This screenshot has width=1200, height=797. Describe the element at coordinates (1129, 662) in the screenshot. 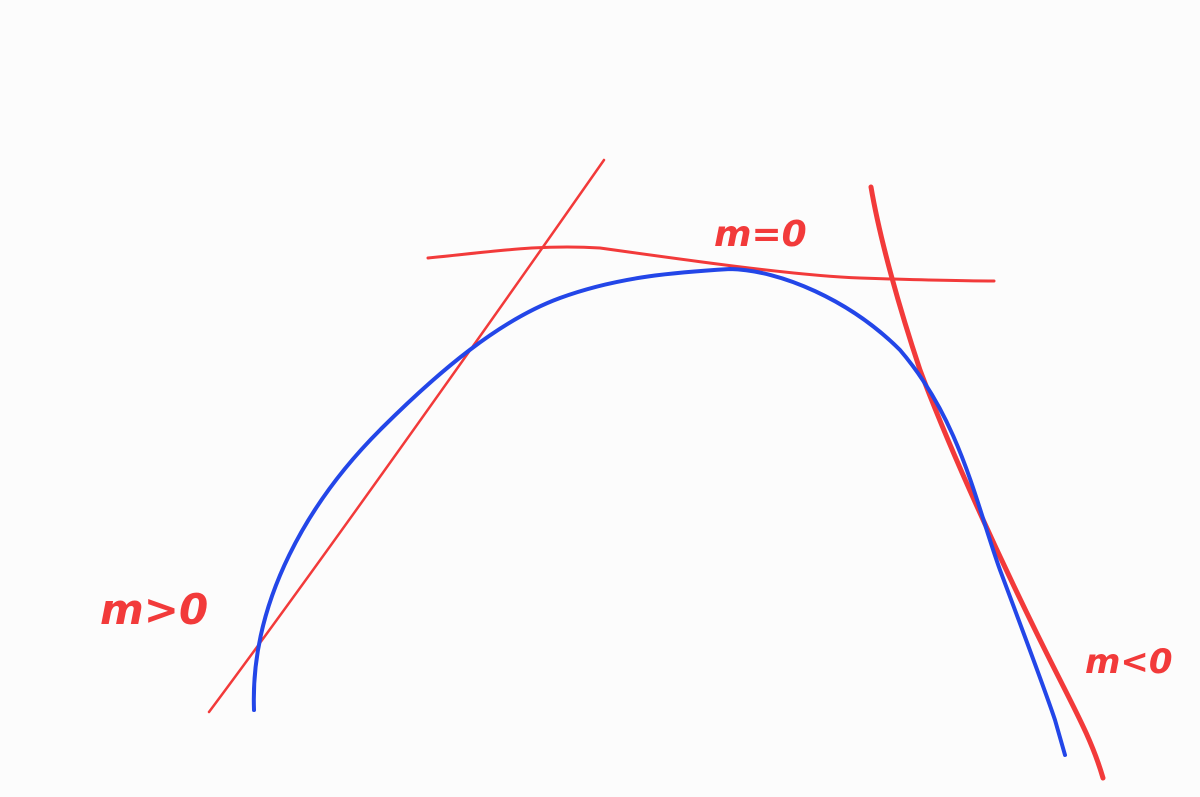

I see `label-negative-slope: m<0` at that location.